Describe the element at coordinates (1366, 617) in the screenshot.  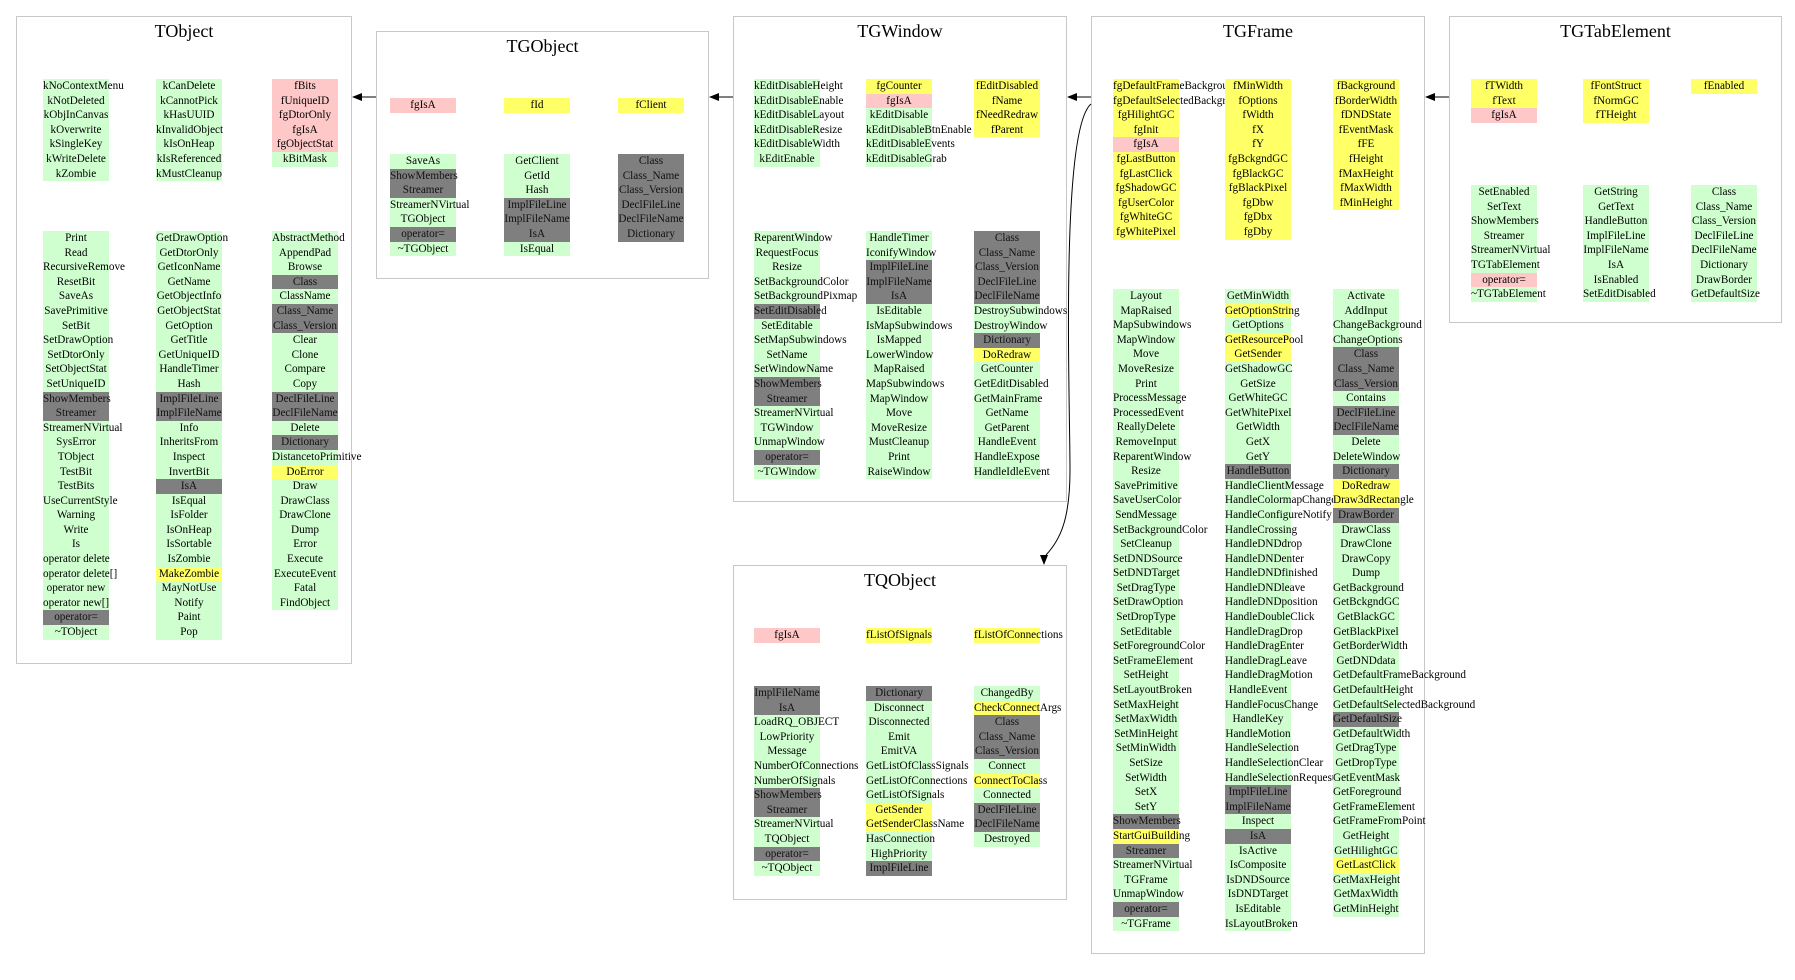
I see `class-member: GetBlackGC` at that location.